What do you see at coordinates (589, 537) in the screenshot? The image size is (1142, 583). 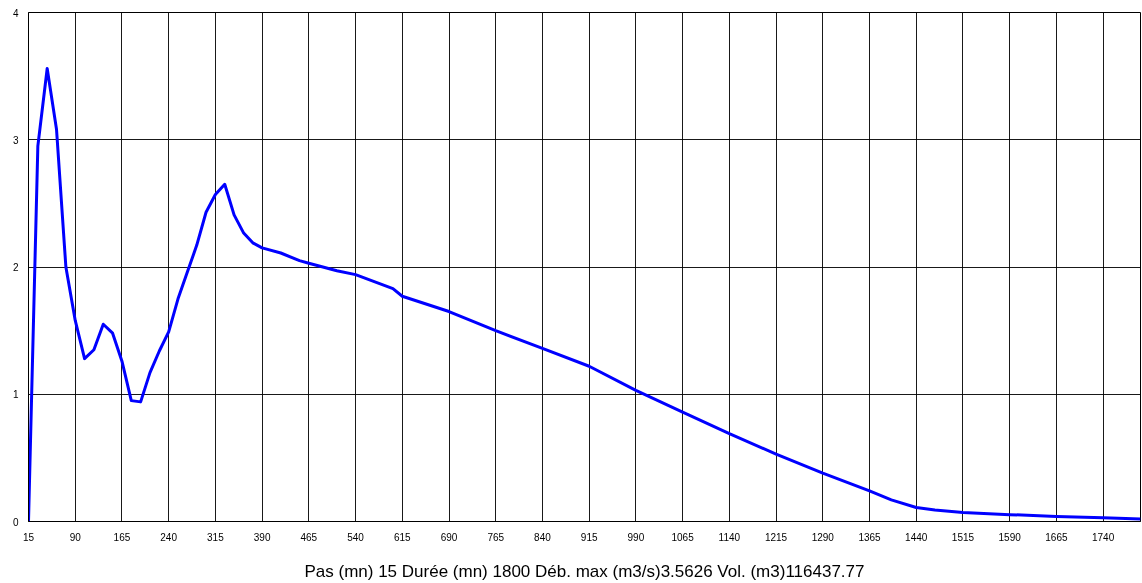 I see `x-tick-label: 915` at bounding box center [589, 537].